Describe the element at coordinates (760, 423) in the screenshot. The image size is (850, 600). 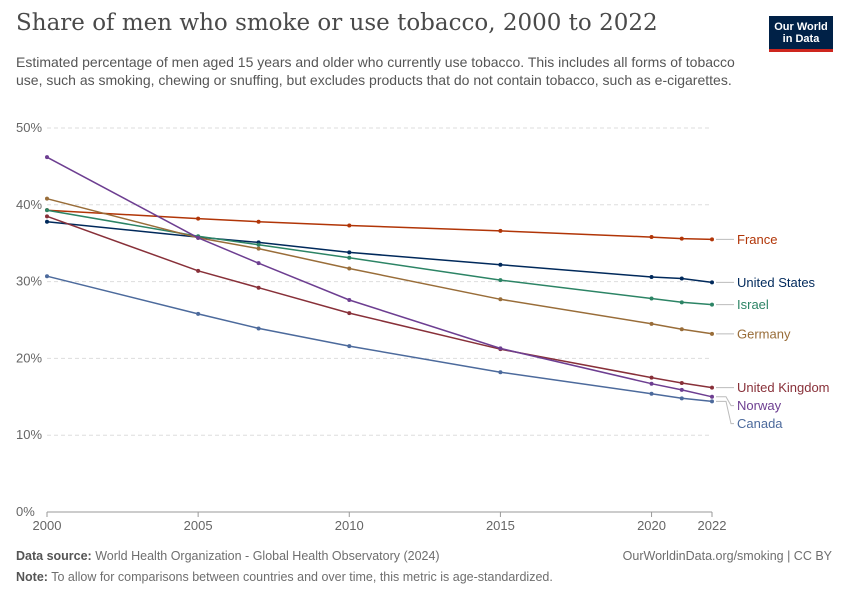
I see `series-label-canada: Canada` at that location.